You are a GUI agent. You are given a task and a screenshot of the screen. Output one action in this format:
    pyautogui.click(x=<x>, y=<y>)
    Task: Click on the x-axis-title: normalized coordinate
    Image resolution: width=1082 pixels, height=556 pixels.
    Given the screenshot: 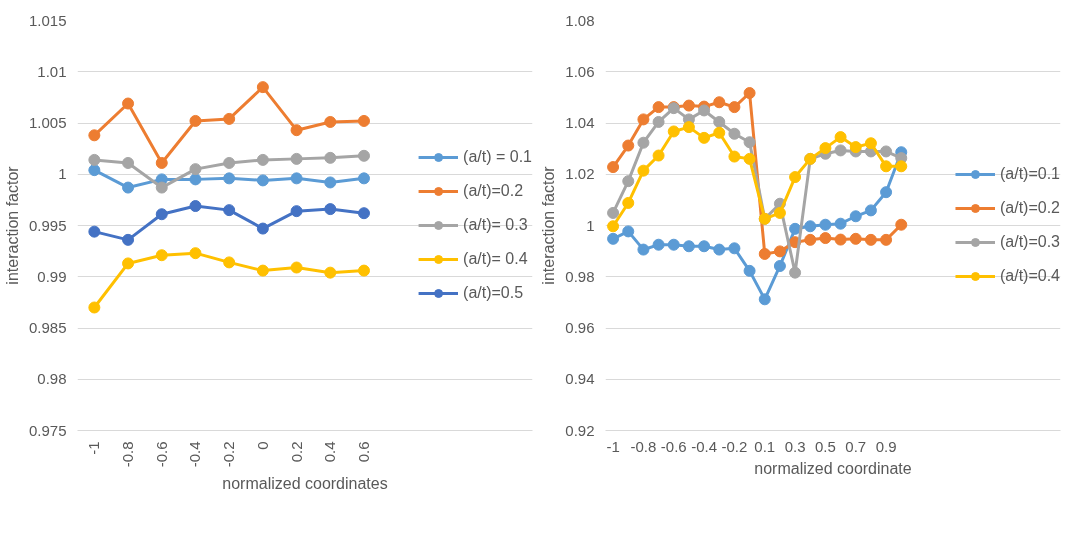 What is the action you would take?
    pyautogui.click(x=833, y=468)
    